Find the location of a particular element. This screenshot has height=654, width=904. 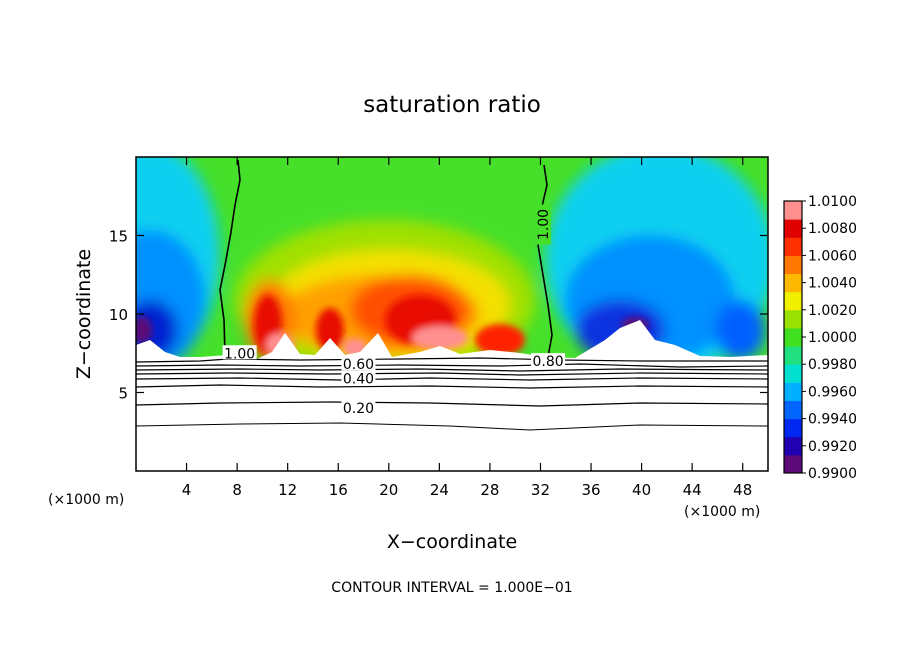

colorbar-tick-label: 0.9960 is located at coordinates (832, 392).